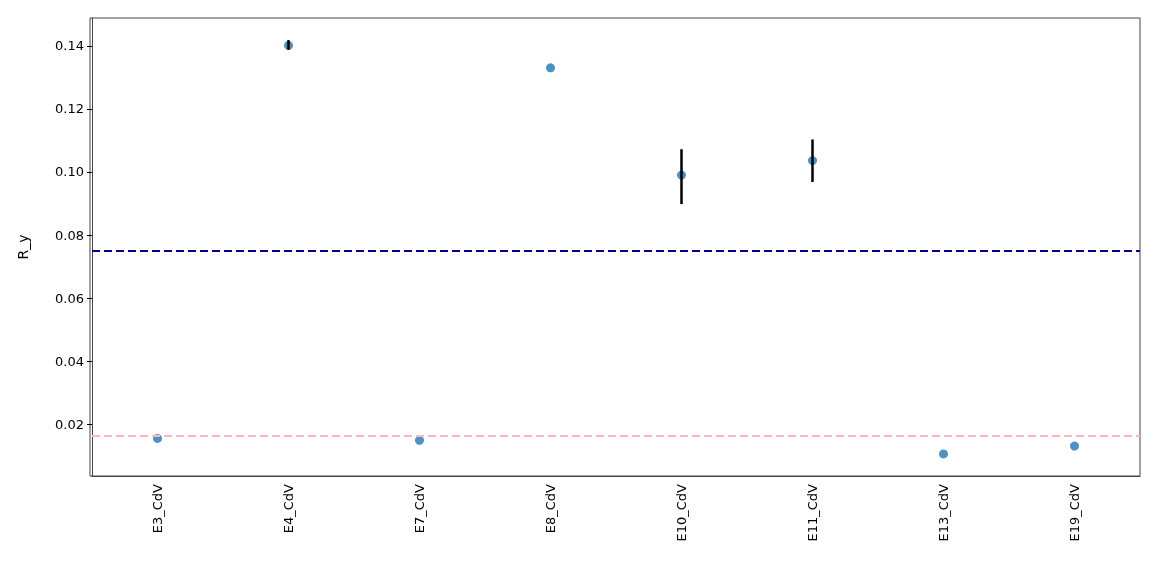 The height and width of the screenshot is (567, 1151). What do you see at coordinates (23, 247) in the screenshot?
I see `y-axis-title: R_y` at bounding box center [23, 247].